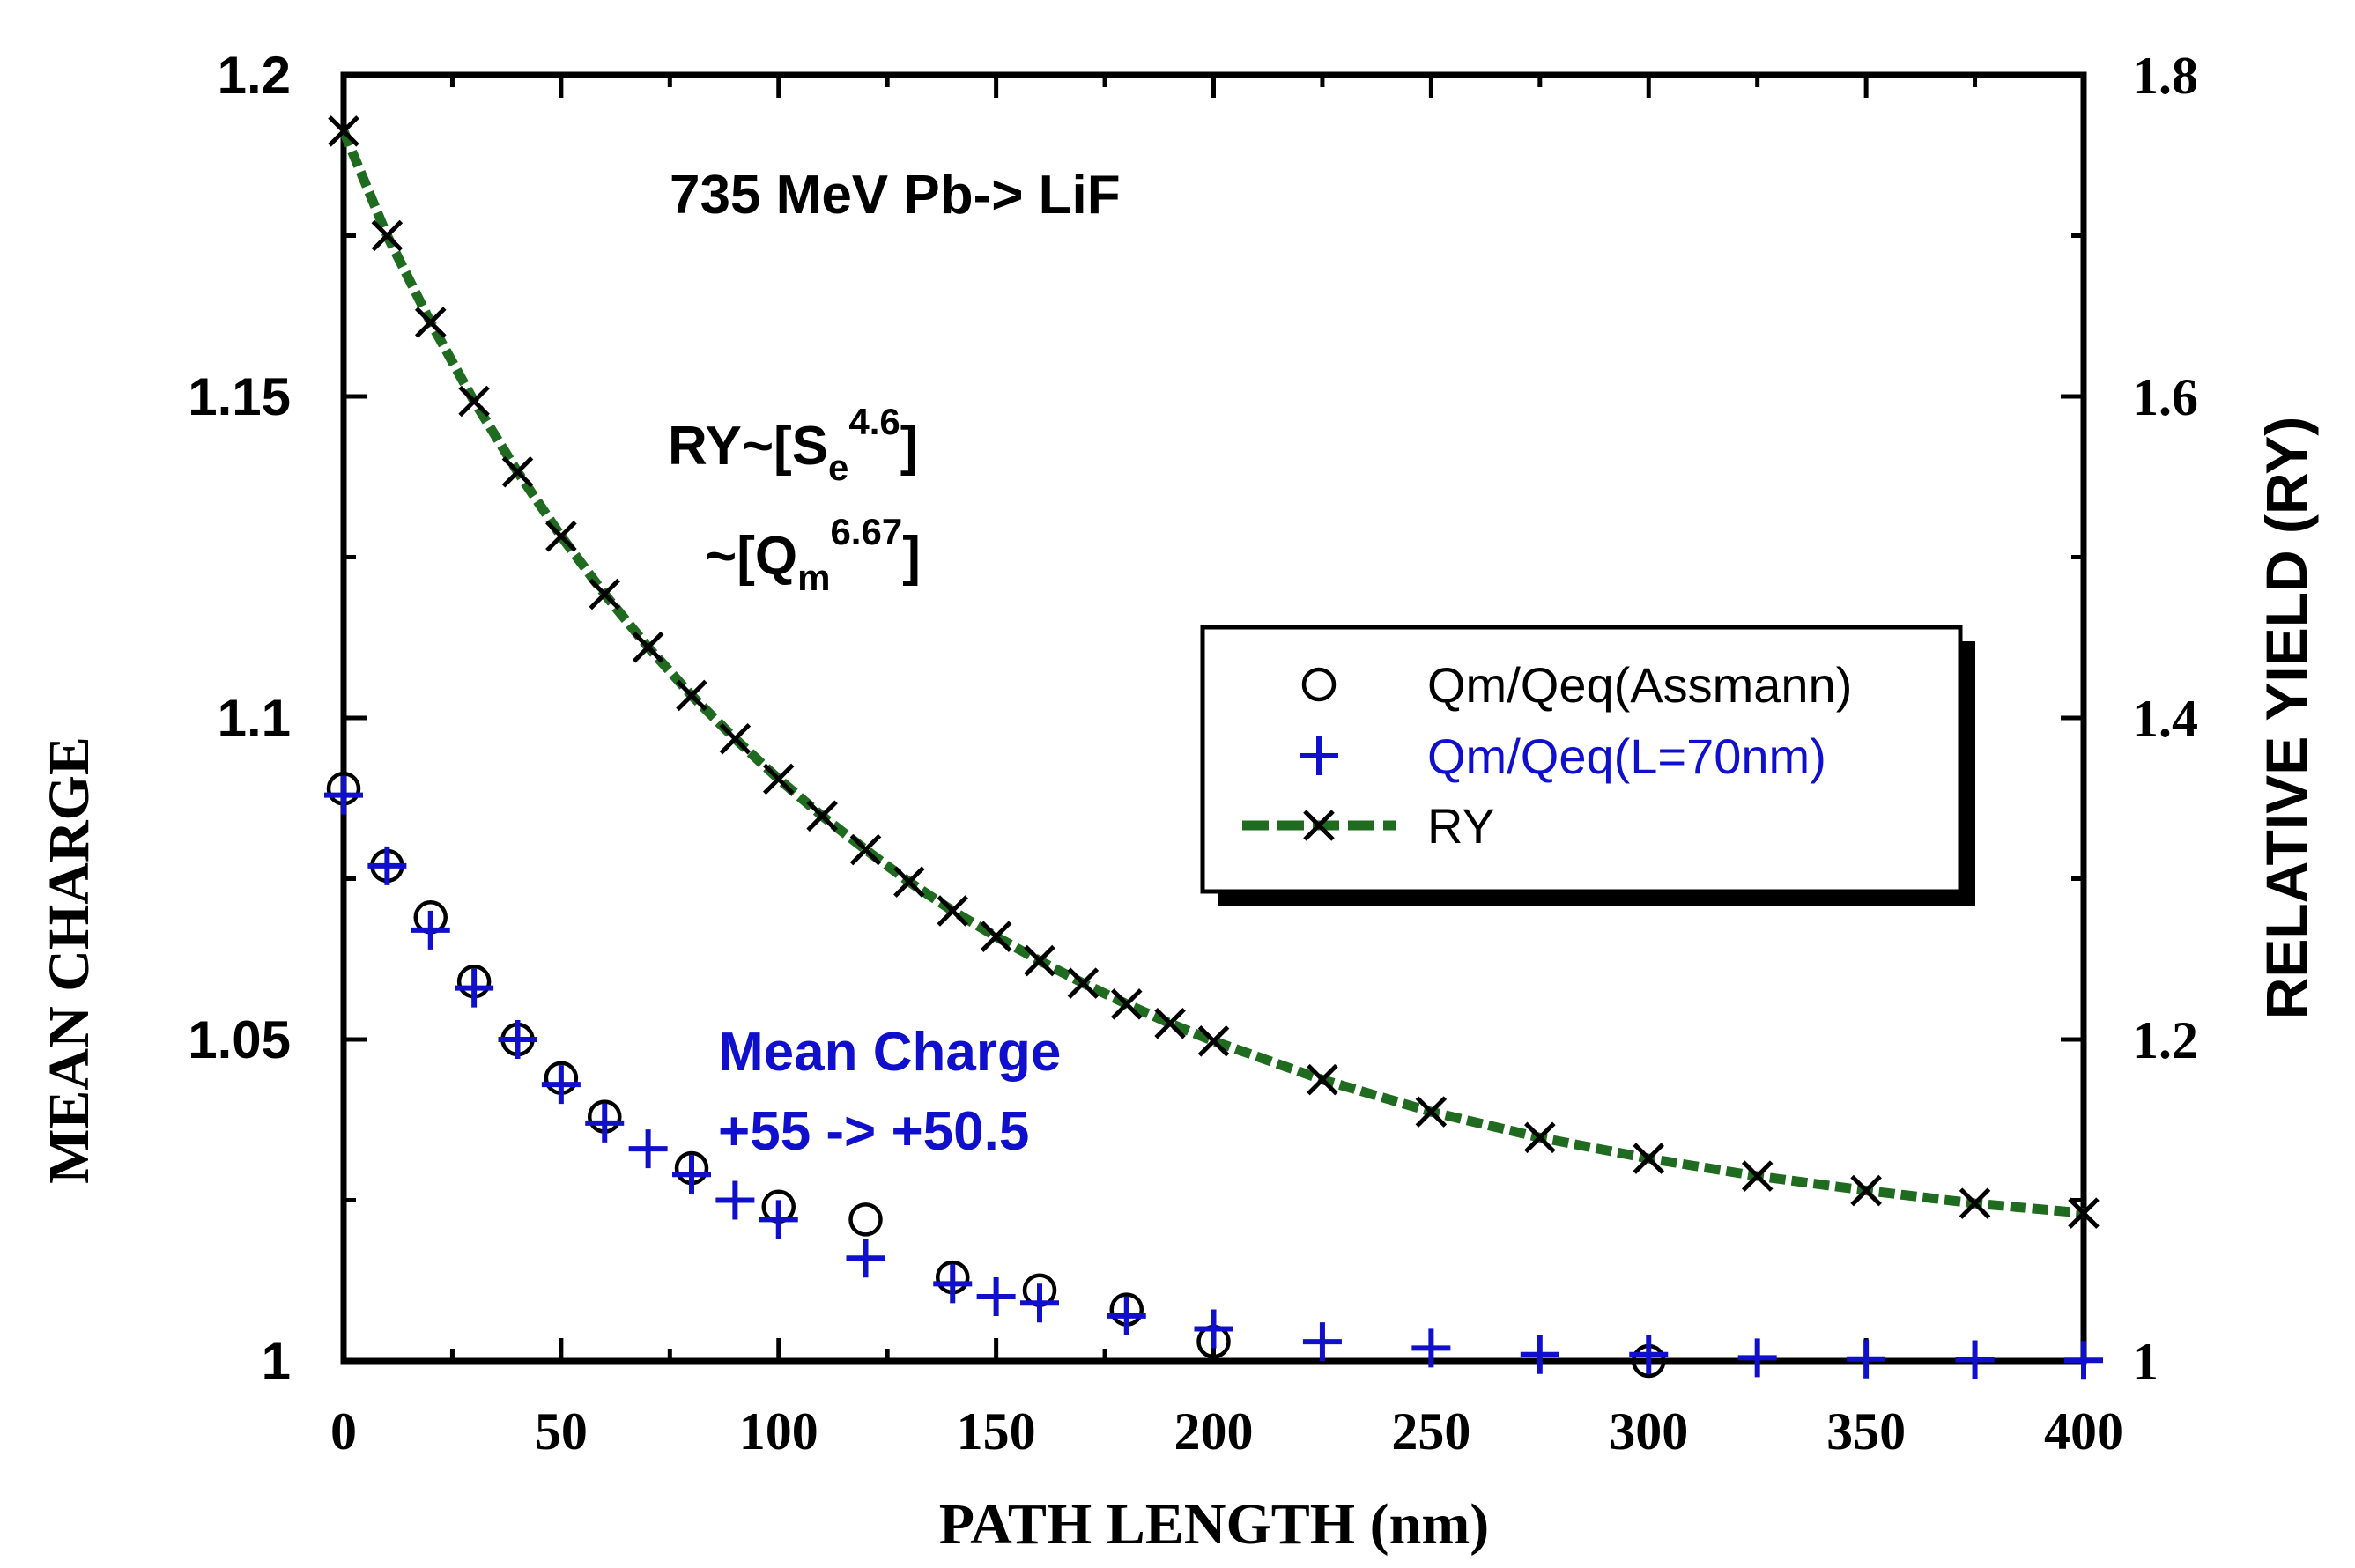 The image size is (2355, 1568). I want to click on formula-line-1-end: ], so click(909, 446).